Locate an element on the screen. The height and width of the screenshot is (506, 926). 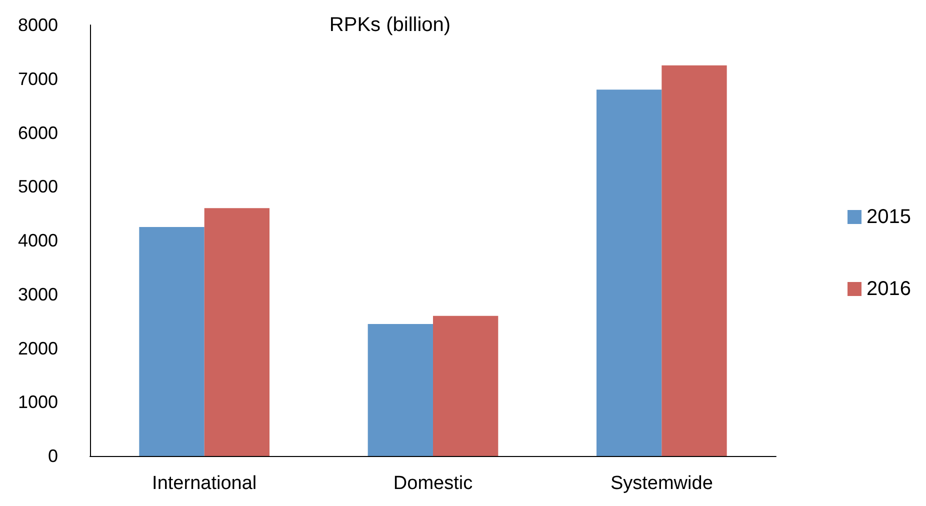
y-tick-label: 2000 is located at coordinates (38, 348).